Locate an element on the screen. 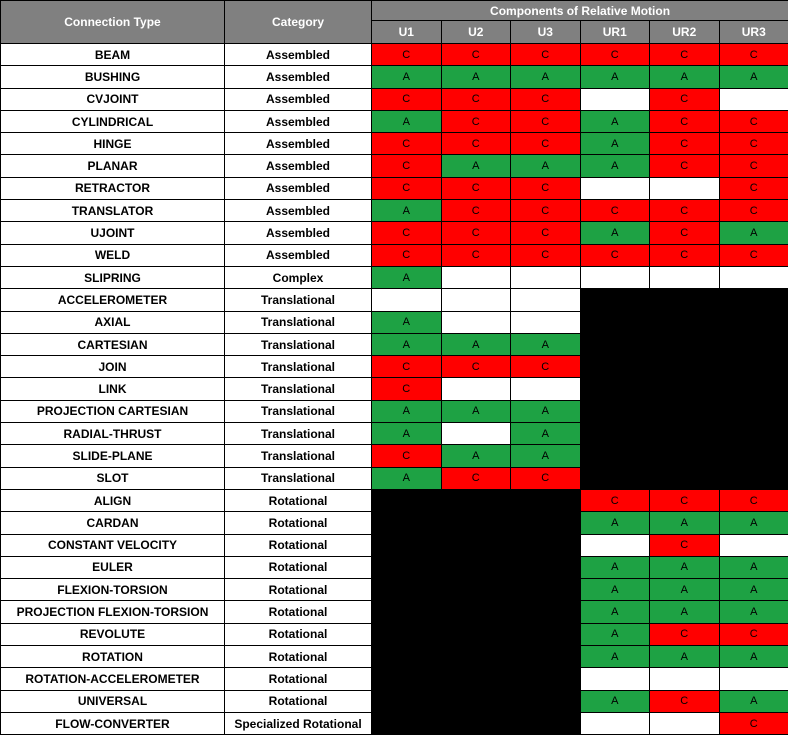  table-row: HINGE Assembled C C C A C C is located at coordinates (394, 144).